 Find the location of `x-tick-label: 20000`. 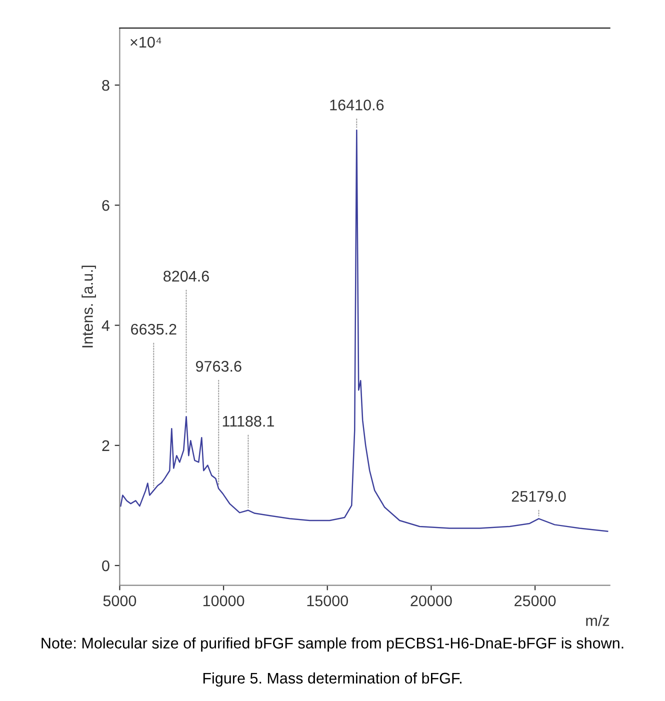

x-tick-label: 20000 is located at coordinates (431, 600).